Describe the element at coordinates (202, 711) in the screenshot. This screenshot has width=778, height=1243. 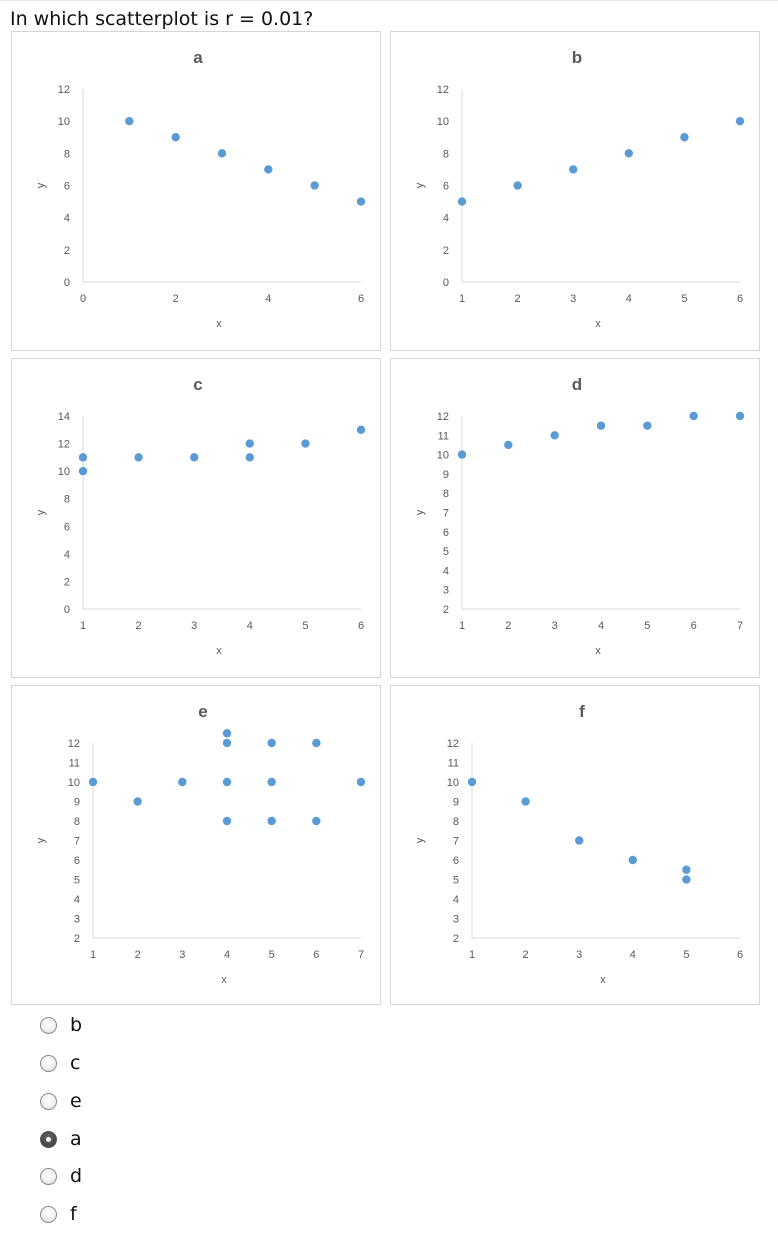
I see `chart-title: e` at that location.